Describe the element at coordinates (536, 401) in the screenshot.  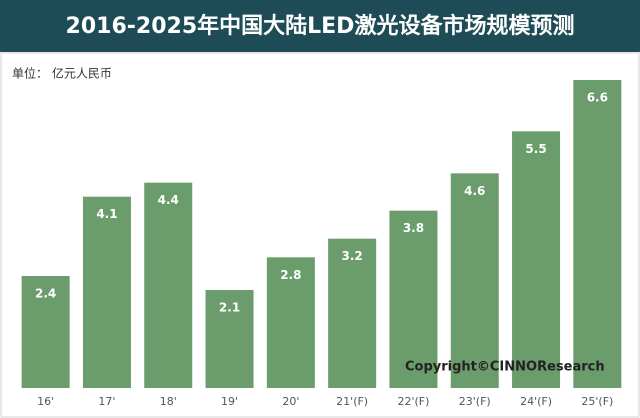
I see `x-tick-label: 24'(F)` at that location.